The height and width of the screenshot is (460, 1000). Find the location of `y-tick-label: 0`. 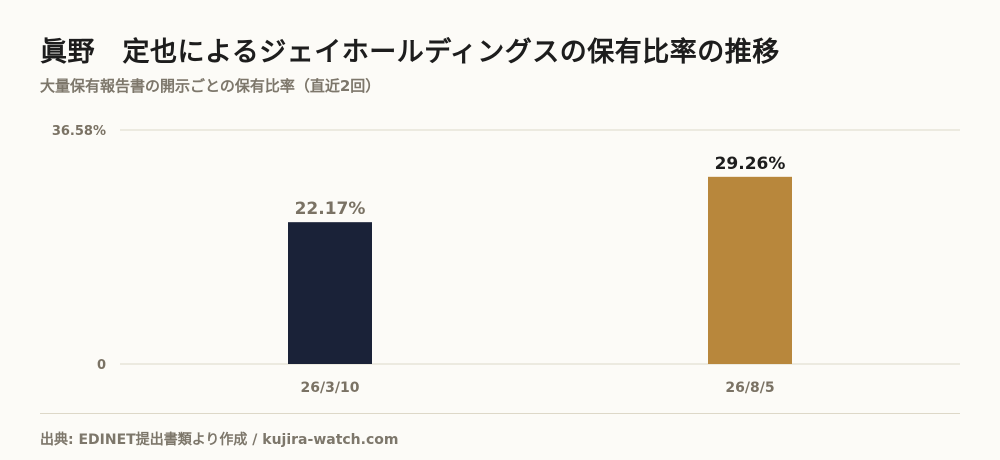

y-tick-label: 0 is located at coordinates (101, 365).